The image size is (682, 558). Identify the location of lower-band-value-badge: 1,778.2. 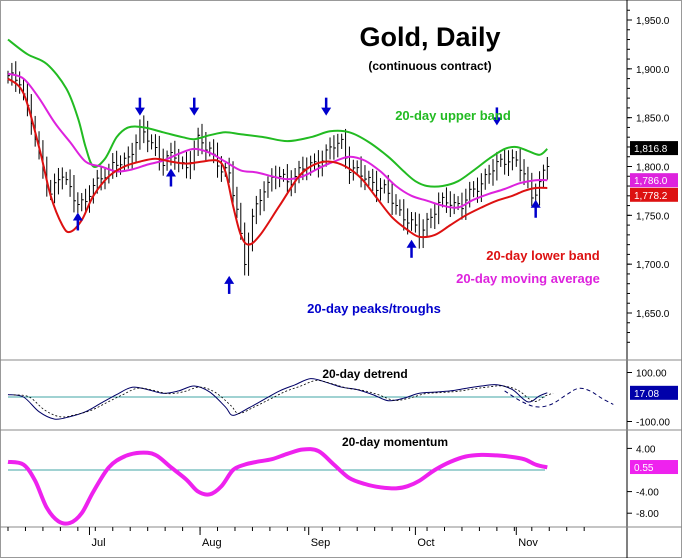
(654, 194).